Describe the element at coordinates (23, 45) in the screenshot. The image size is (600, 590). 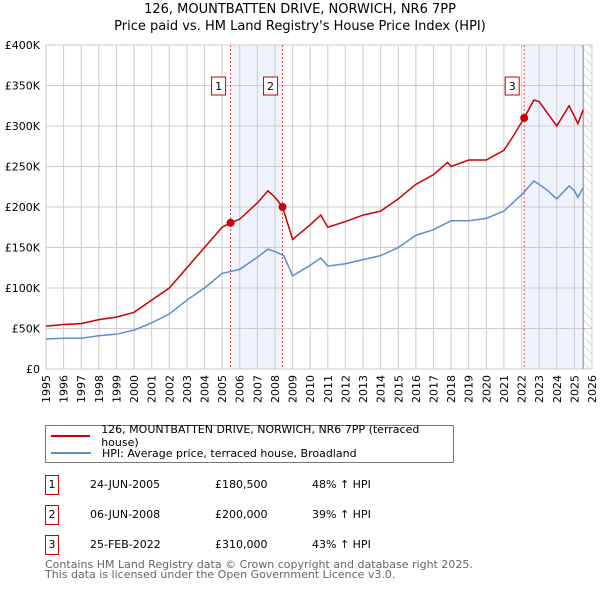
I see `y-tick-label: £400K` at that location.